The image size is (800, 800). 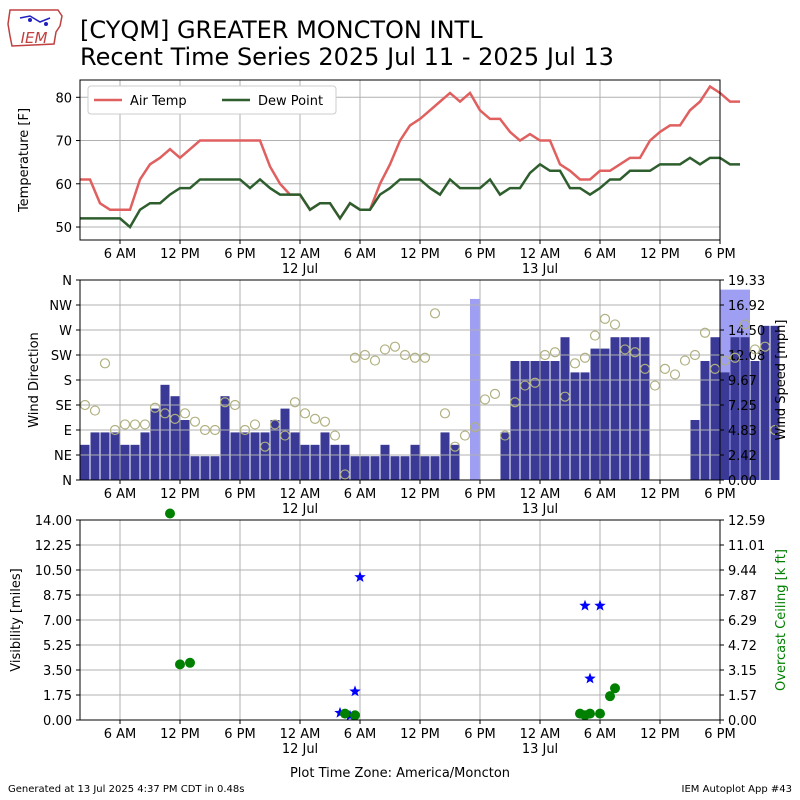 What do you see at coordinates (300, 269) in the screenshot?
I see `temp-date-label: 12 Jul` at bounding box center [300, 269].